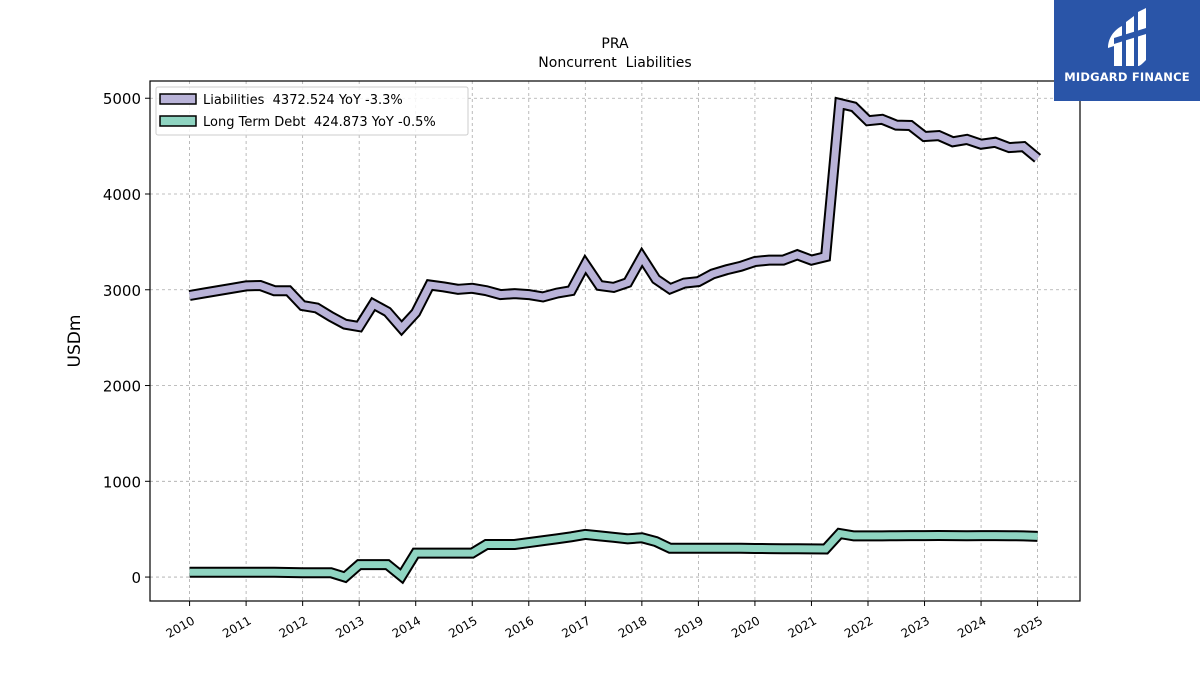  Describe the element at coordinates (180, 626) in the screenshot. I see `x-tick-label: 2010` at that location.